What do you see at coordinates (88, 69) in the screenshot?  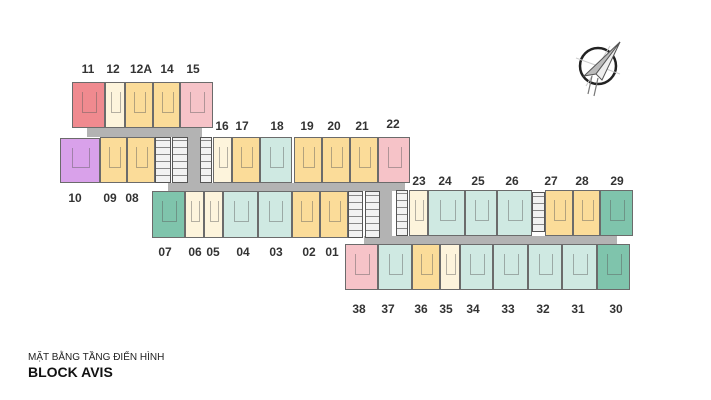 I see `unit-label: 11` at bounding box center [88, 69].